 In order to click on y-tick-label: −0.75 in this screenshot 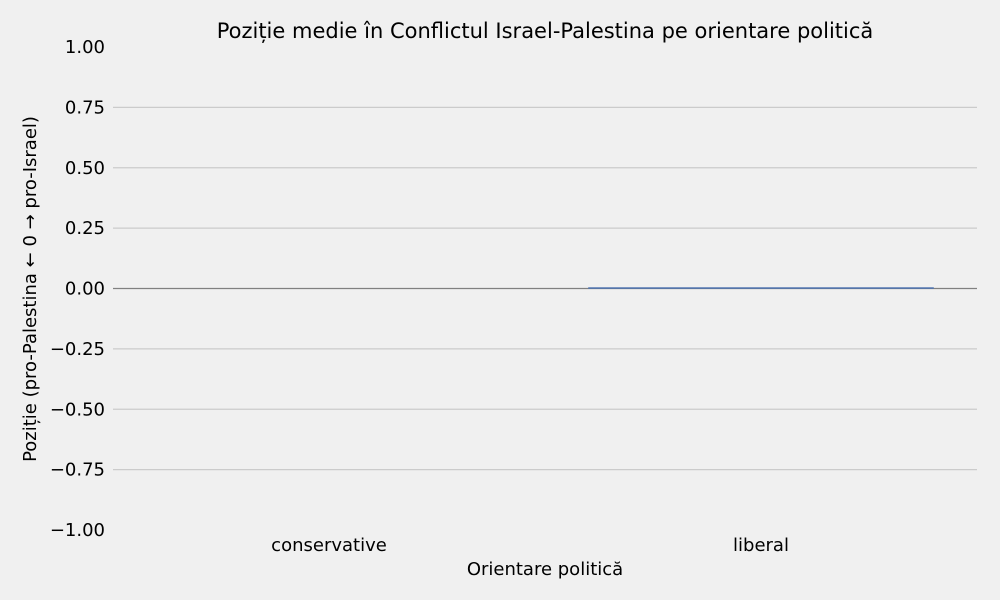, I will do `click(77, 470)`.